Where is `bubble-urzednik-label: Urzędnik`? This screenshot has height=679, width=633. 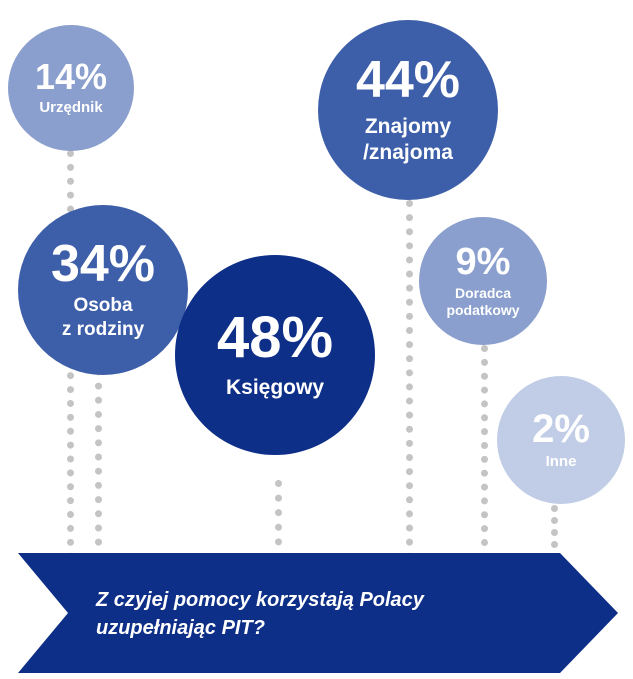
bubble-urzednik-label: Urzędnik is located at coordinates (71, 107).